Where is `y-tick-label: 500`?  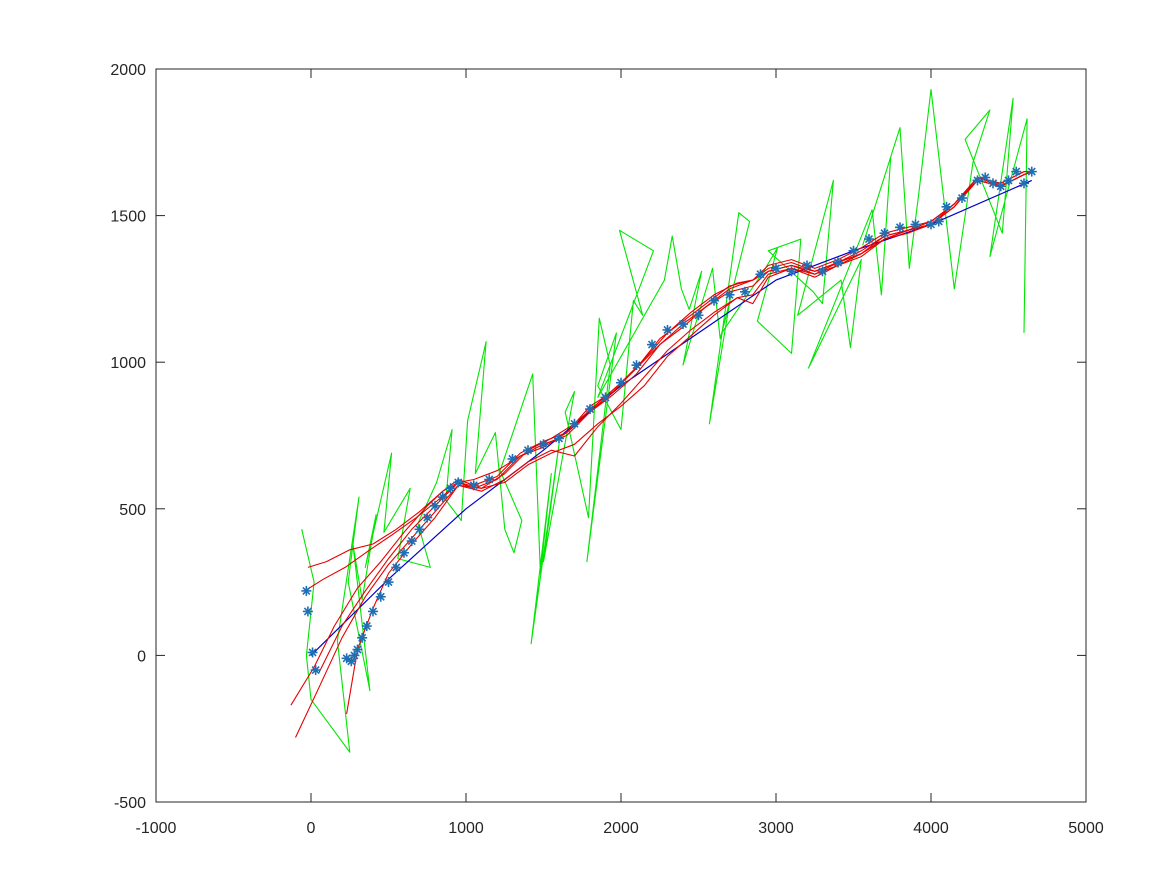 y-tick-label: 500 is located at coordinates (132, 510).